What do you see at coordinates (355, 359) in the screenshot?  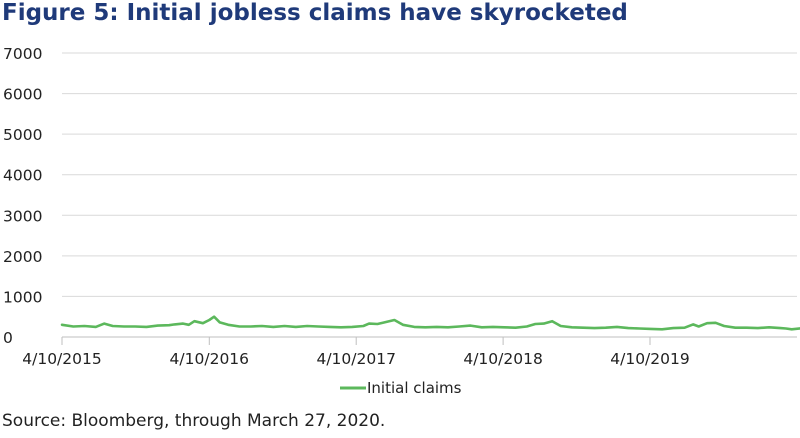 I see `x-tick-label: 4/10/2017` at bounding box center [355, 359].